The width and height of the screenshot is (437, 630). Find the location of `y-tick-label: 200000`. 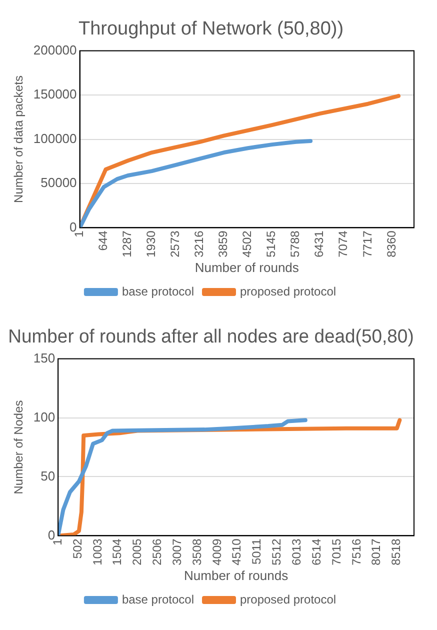

y-tick-label: 200000 is located at coordinates (55, 50).